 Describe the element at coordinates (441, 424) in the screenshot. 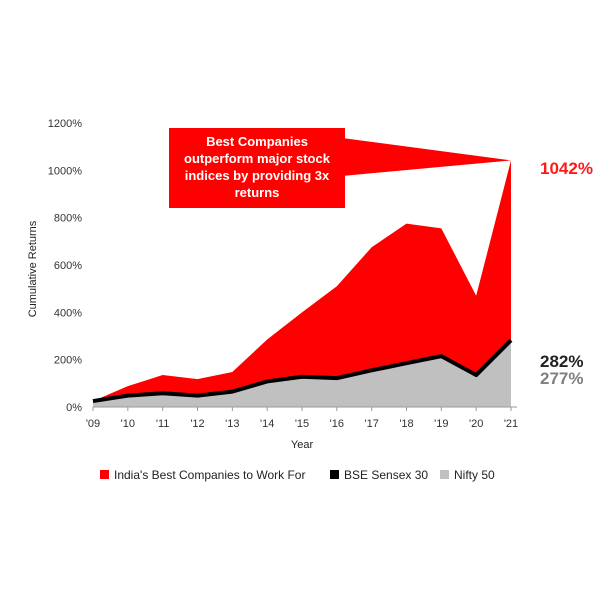

I see `x-tick-label: '19` at that location.